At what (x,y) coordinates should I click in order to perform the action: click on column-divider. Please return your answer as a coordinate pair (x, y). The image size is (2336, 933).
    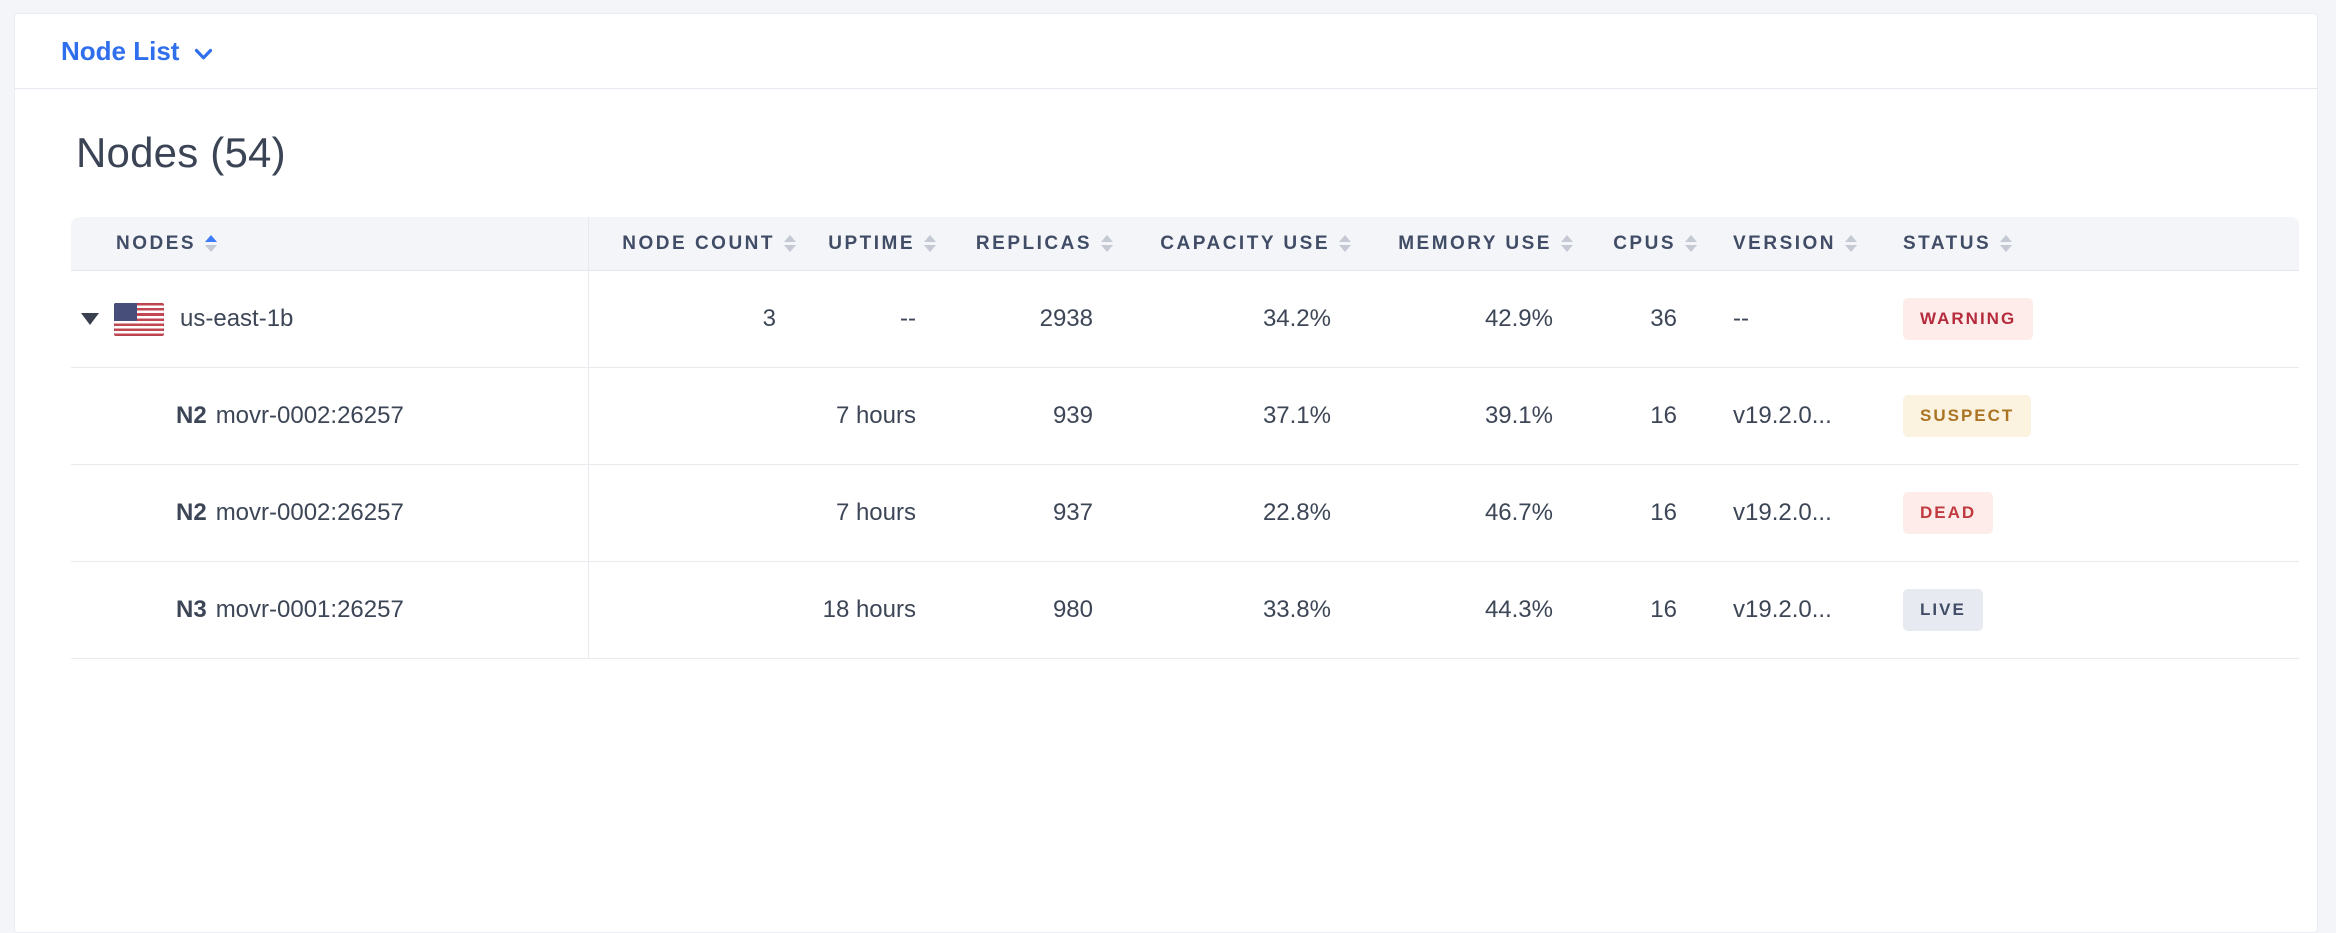
    Looking at the image, I should click on (588, 438).